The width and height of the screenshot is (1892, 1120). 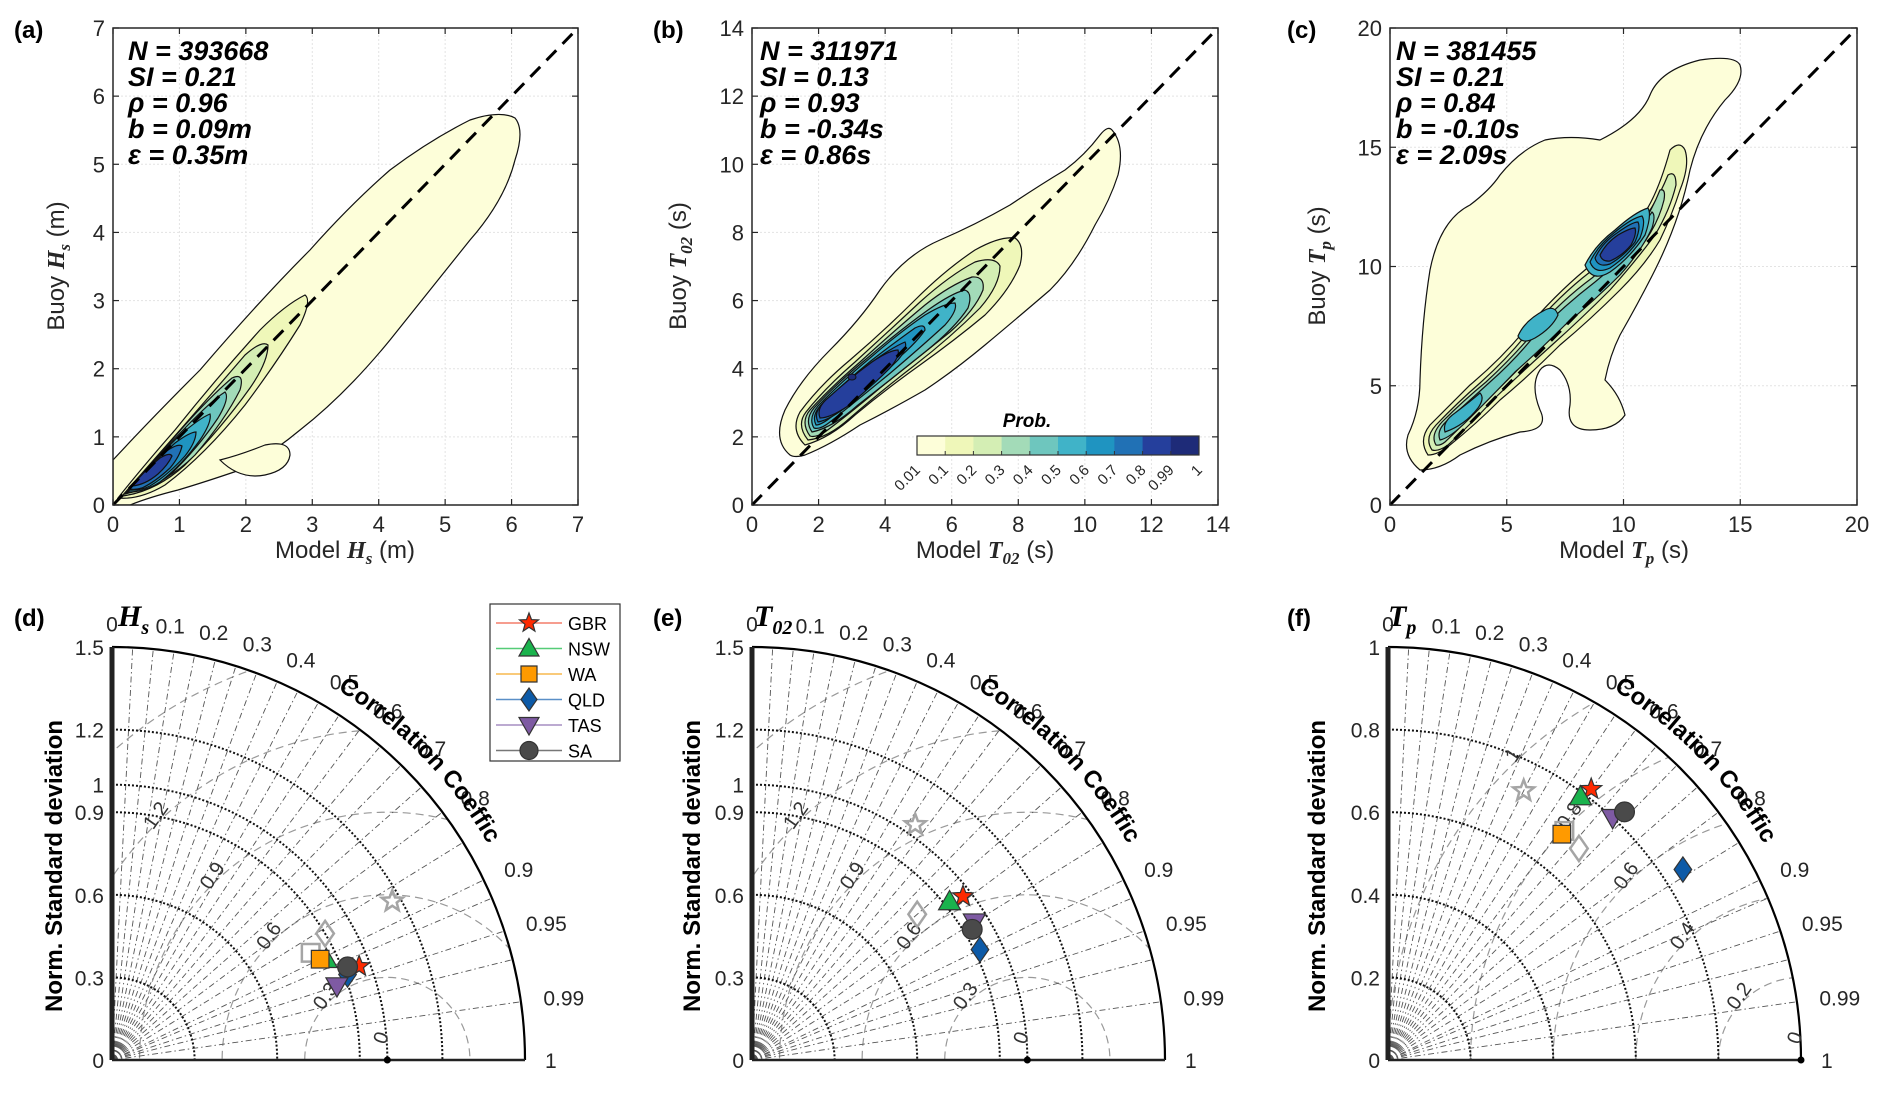 What do you see at coordinates (345, 266) in the screenshot?
I see `one-to-one-line-a` at bounding box center [345, 266].